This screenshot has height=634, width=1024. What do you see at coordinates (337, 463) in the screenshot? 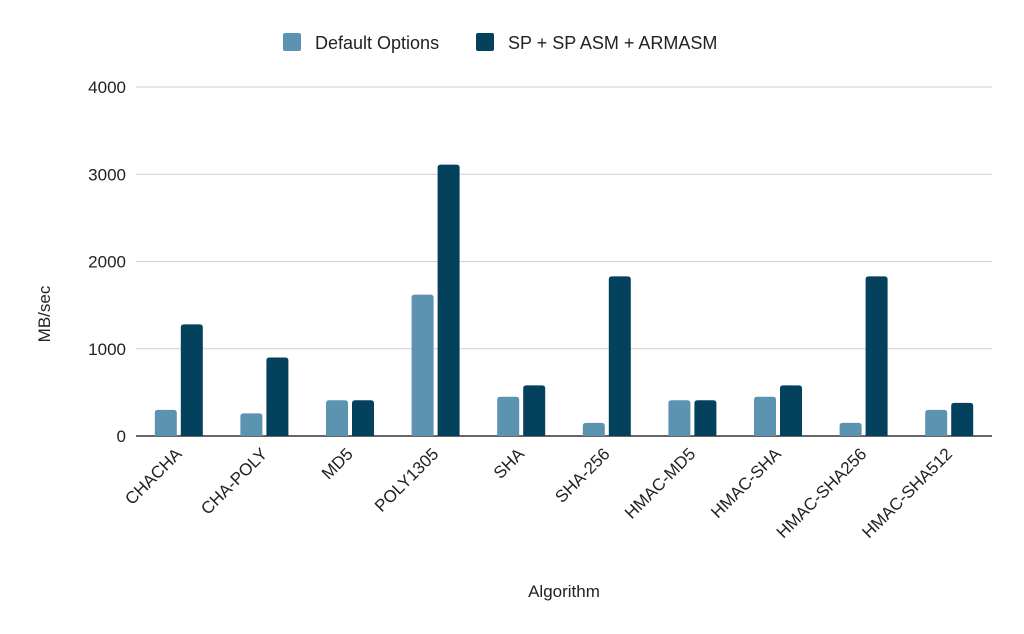
I see `x-tick-label: MD5` at bounding box center [337, 463].